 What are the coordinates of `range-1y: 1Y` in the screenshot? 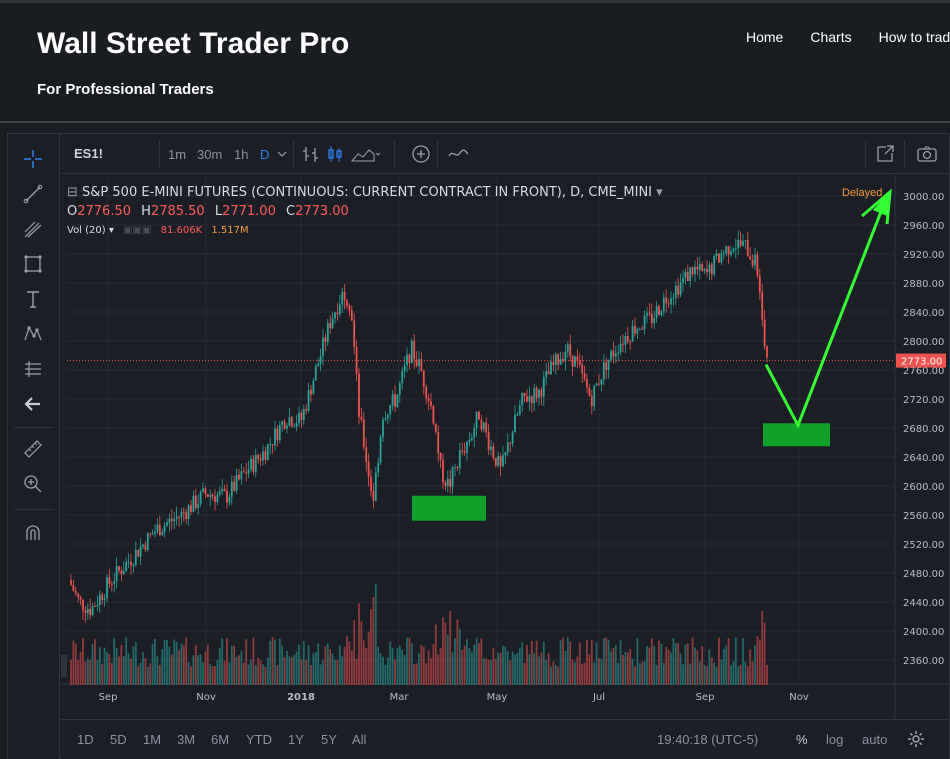 It's located at (296, 739).